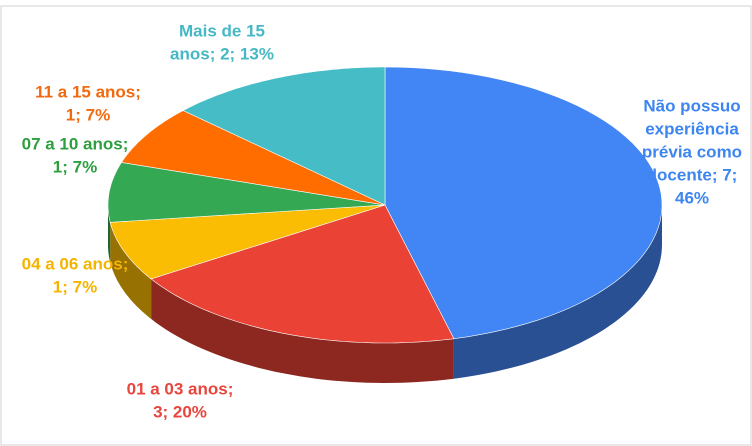 This screenshot has height=446, width=752. I want to click on data-label: Mais de 15, so click(222, 30).